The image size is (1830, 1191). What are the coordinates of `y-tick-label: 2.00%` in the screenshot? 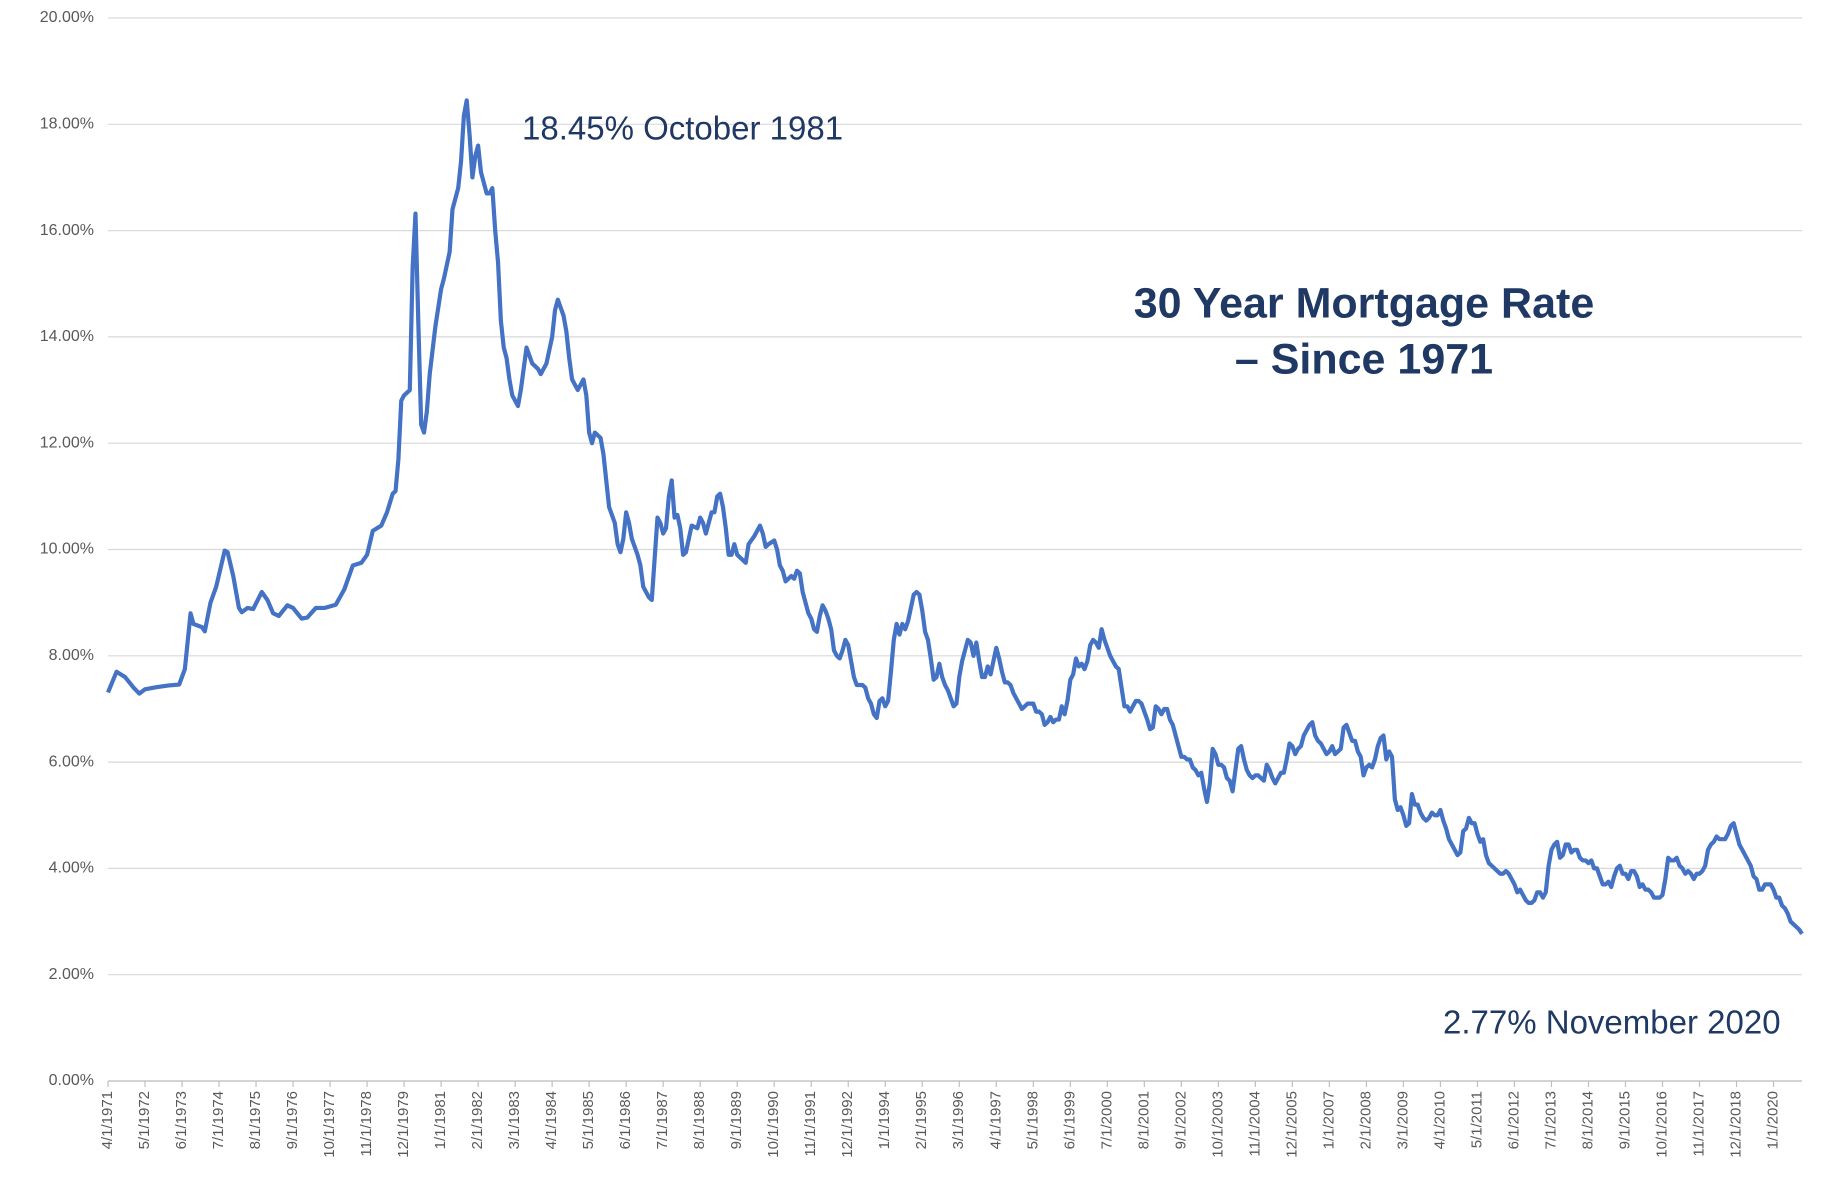 It's located at (71, 974).